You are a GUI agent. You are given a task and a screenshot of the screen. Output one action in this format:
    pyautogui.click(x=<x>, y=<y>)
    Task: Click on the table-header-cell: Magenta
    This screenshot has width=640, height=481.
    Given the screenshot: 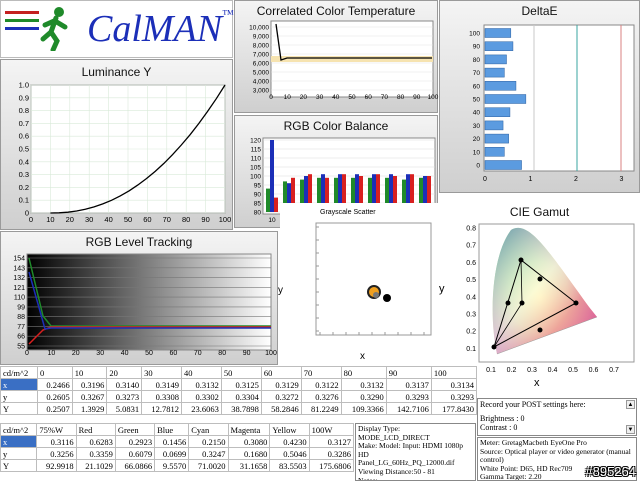 What is the action you would take?
    pyautogui.click(x=249, y=429)
    